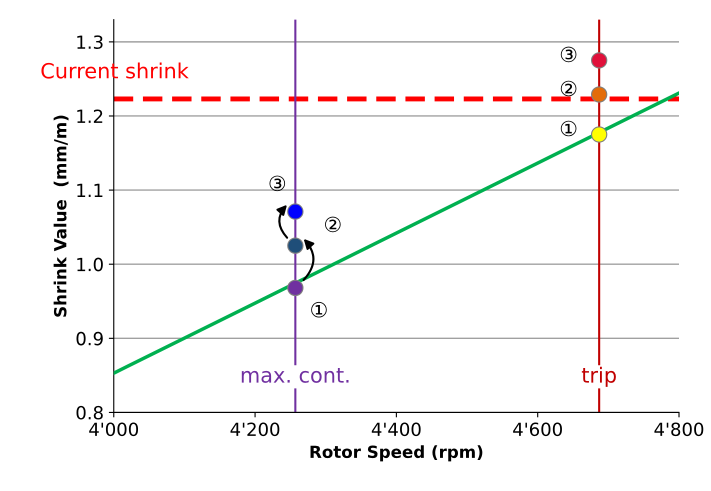 The width and height of the screenshot is (711, 491). What do you see at coordinates (396, 453) in the screenshot?
I see `x-axis-title: Rotor Speed (rpm)` at bounding box center [396, 453].